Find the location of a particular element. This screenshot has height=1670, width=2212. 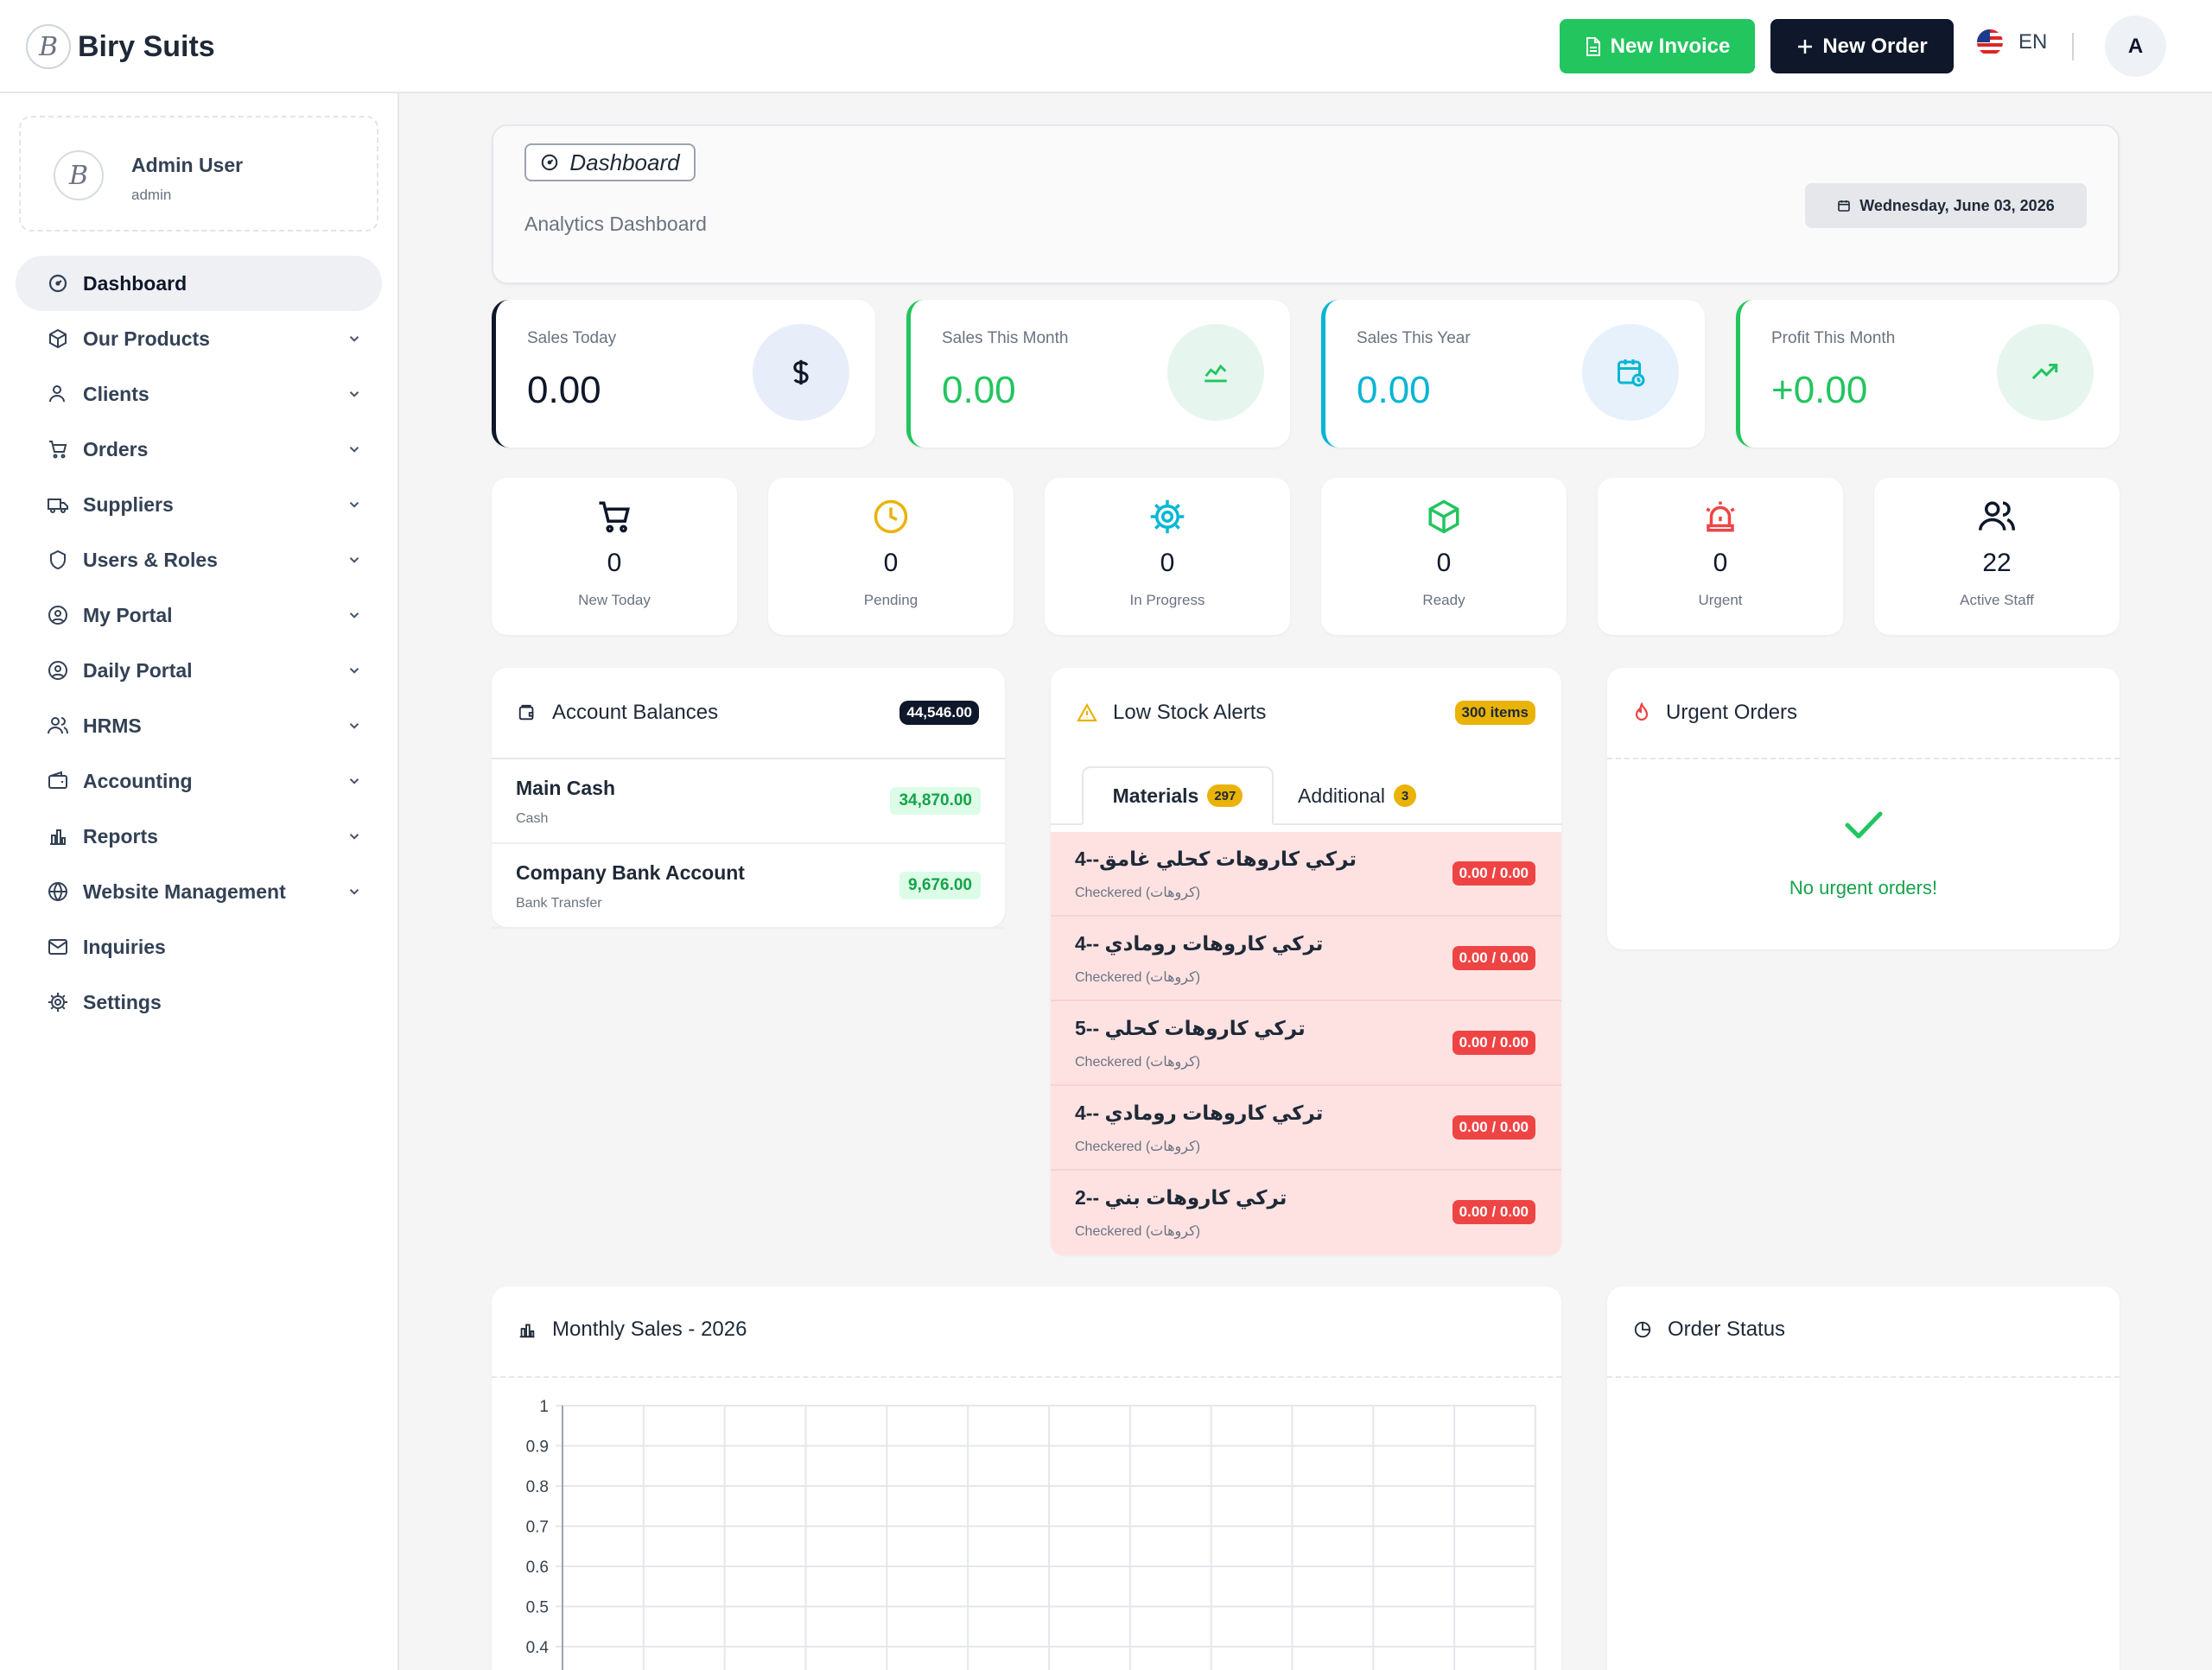

mini-stat-in-progress: 0 In Progress is located at coordinates (1167, 556).